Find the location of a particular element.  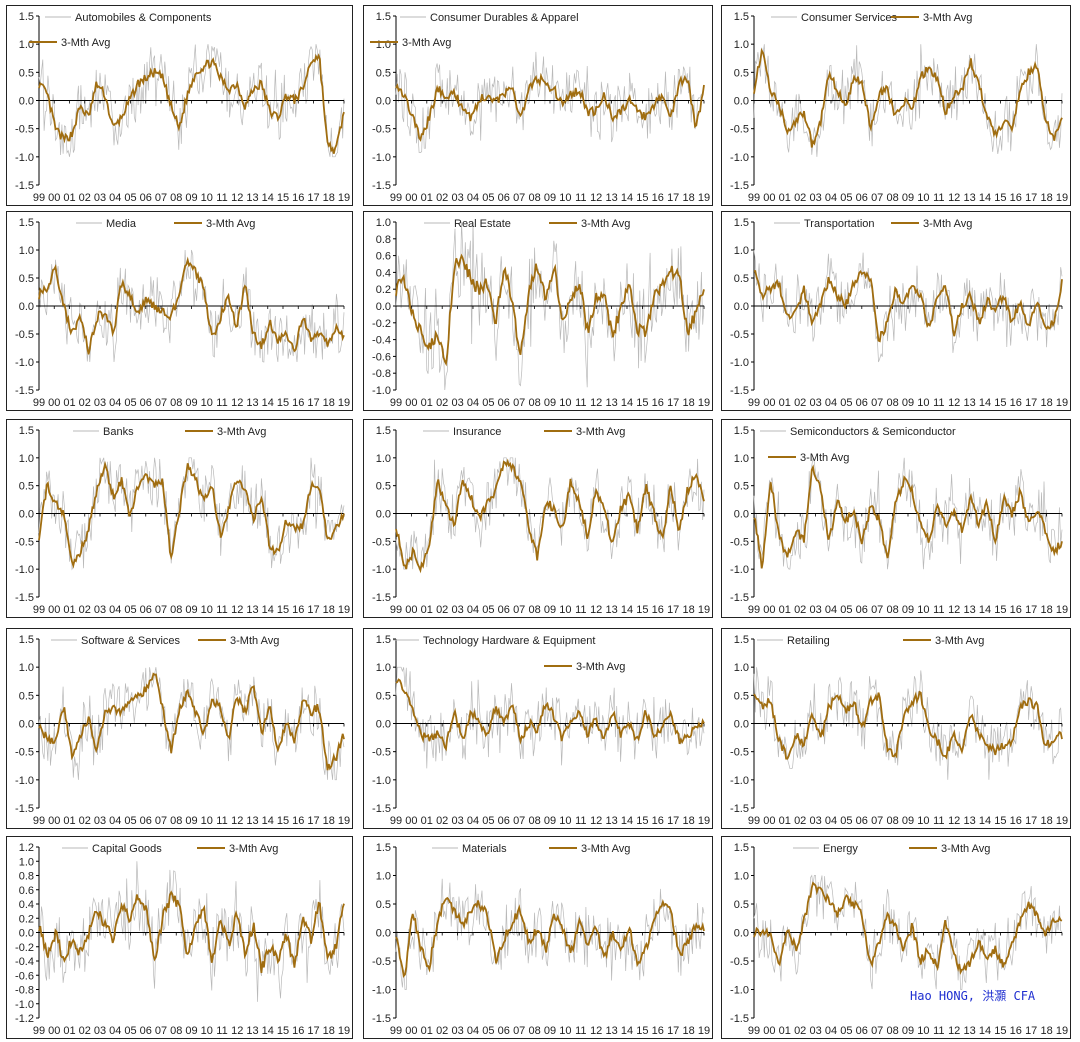

legend-series-name: Banks is located at coordinates (118, 432).